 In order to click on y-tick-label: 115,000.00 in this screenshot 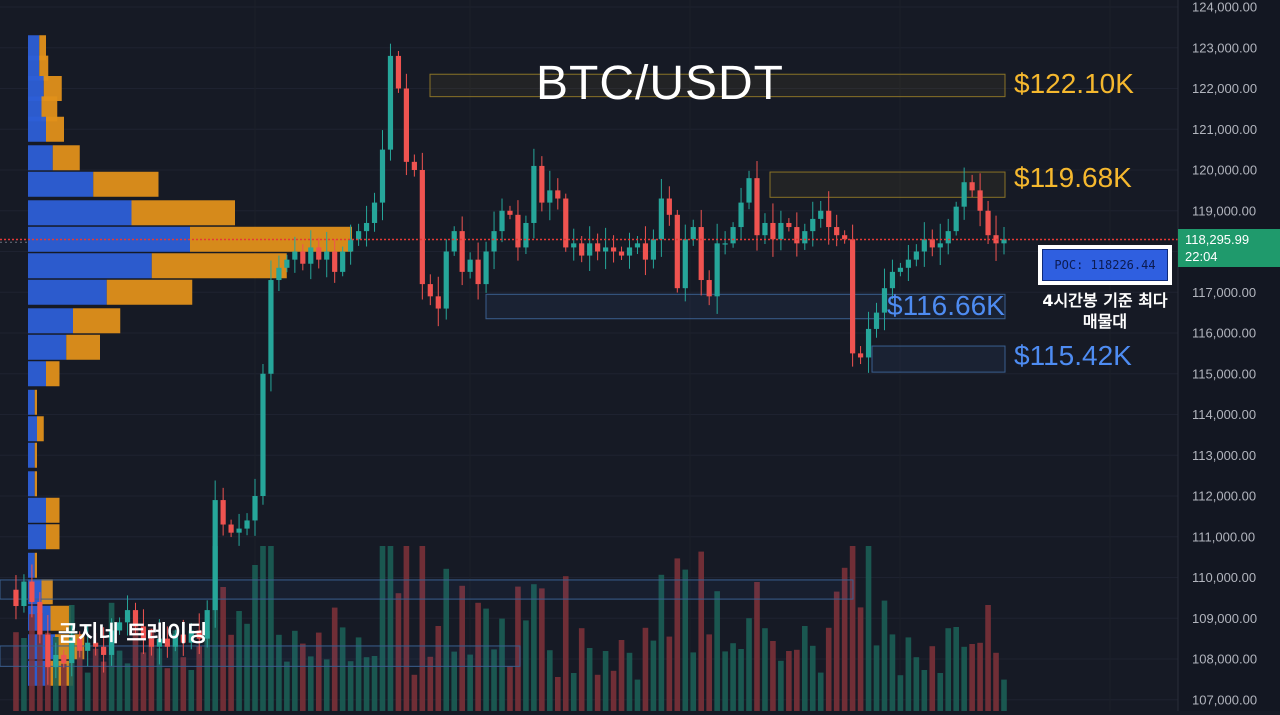, I will do `click(1224, 373)`.